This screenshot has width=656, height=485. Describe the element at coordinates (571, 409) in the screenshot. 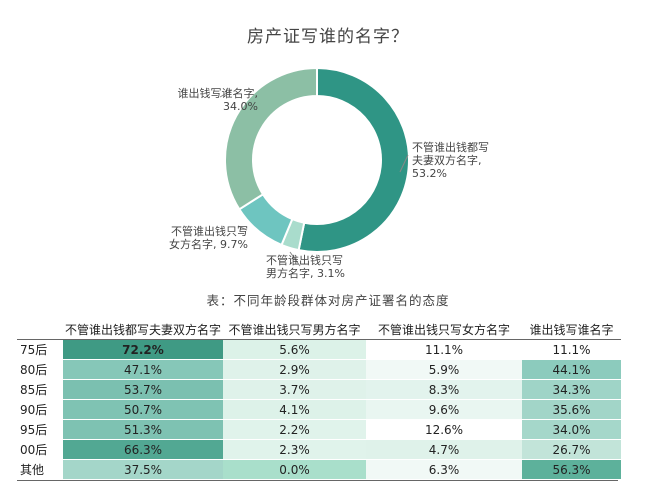

I see `table-cell: 35.6%` at that location.